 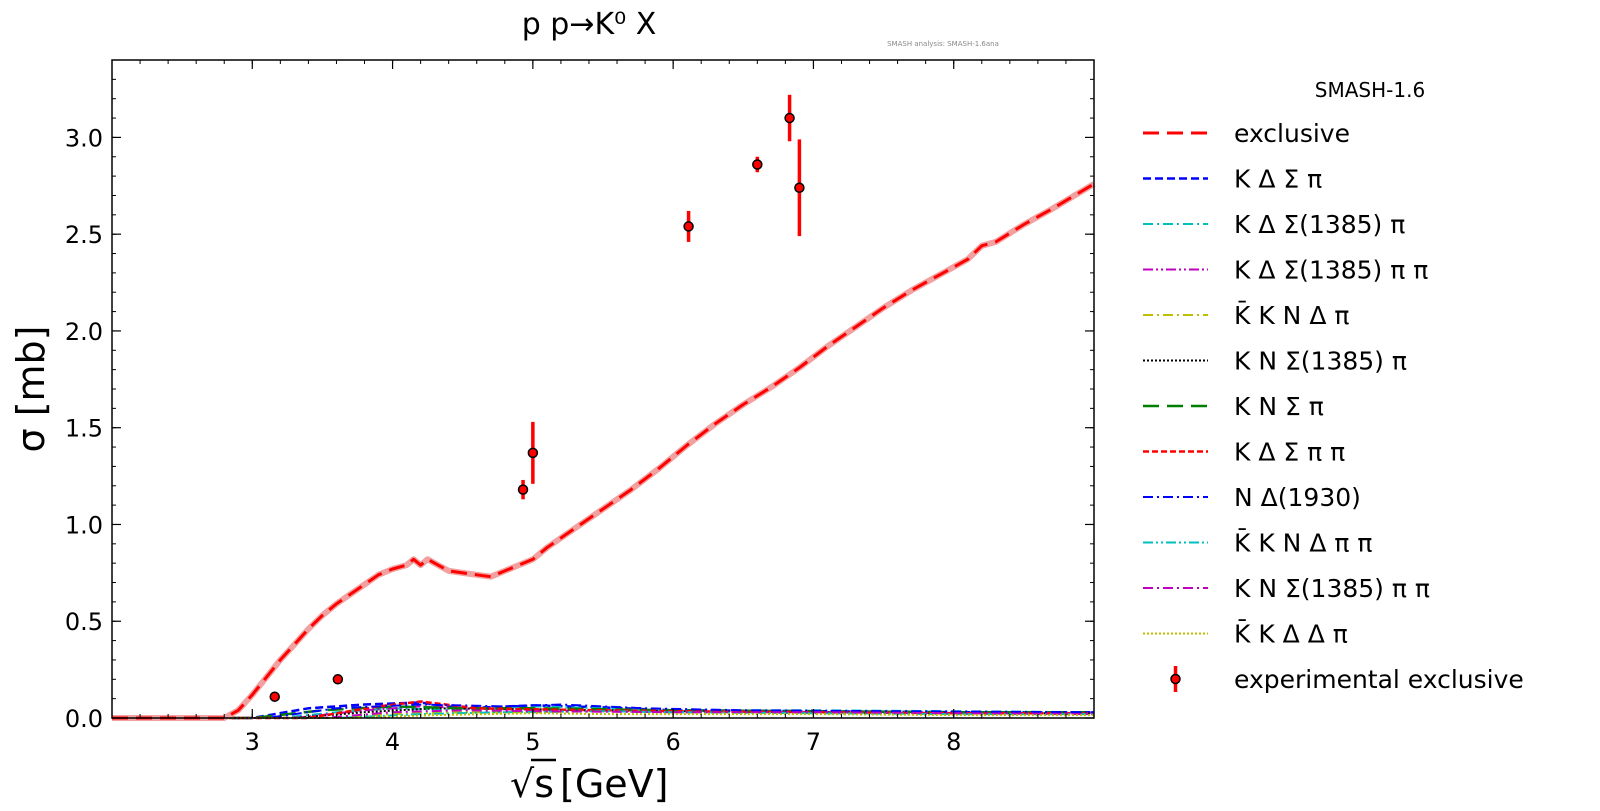 What do you see at coordinates (84, 235) in the screenshot?
I see `y-tick-label: 2.5` at bounding box center [84, 235].